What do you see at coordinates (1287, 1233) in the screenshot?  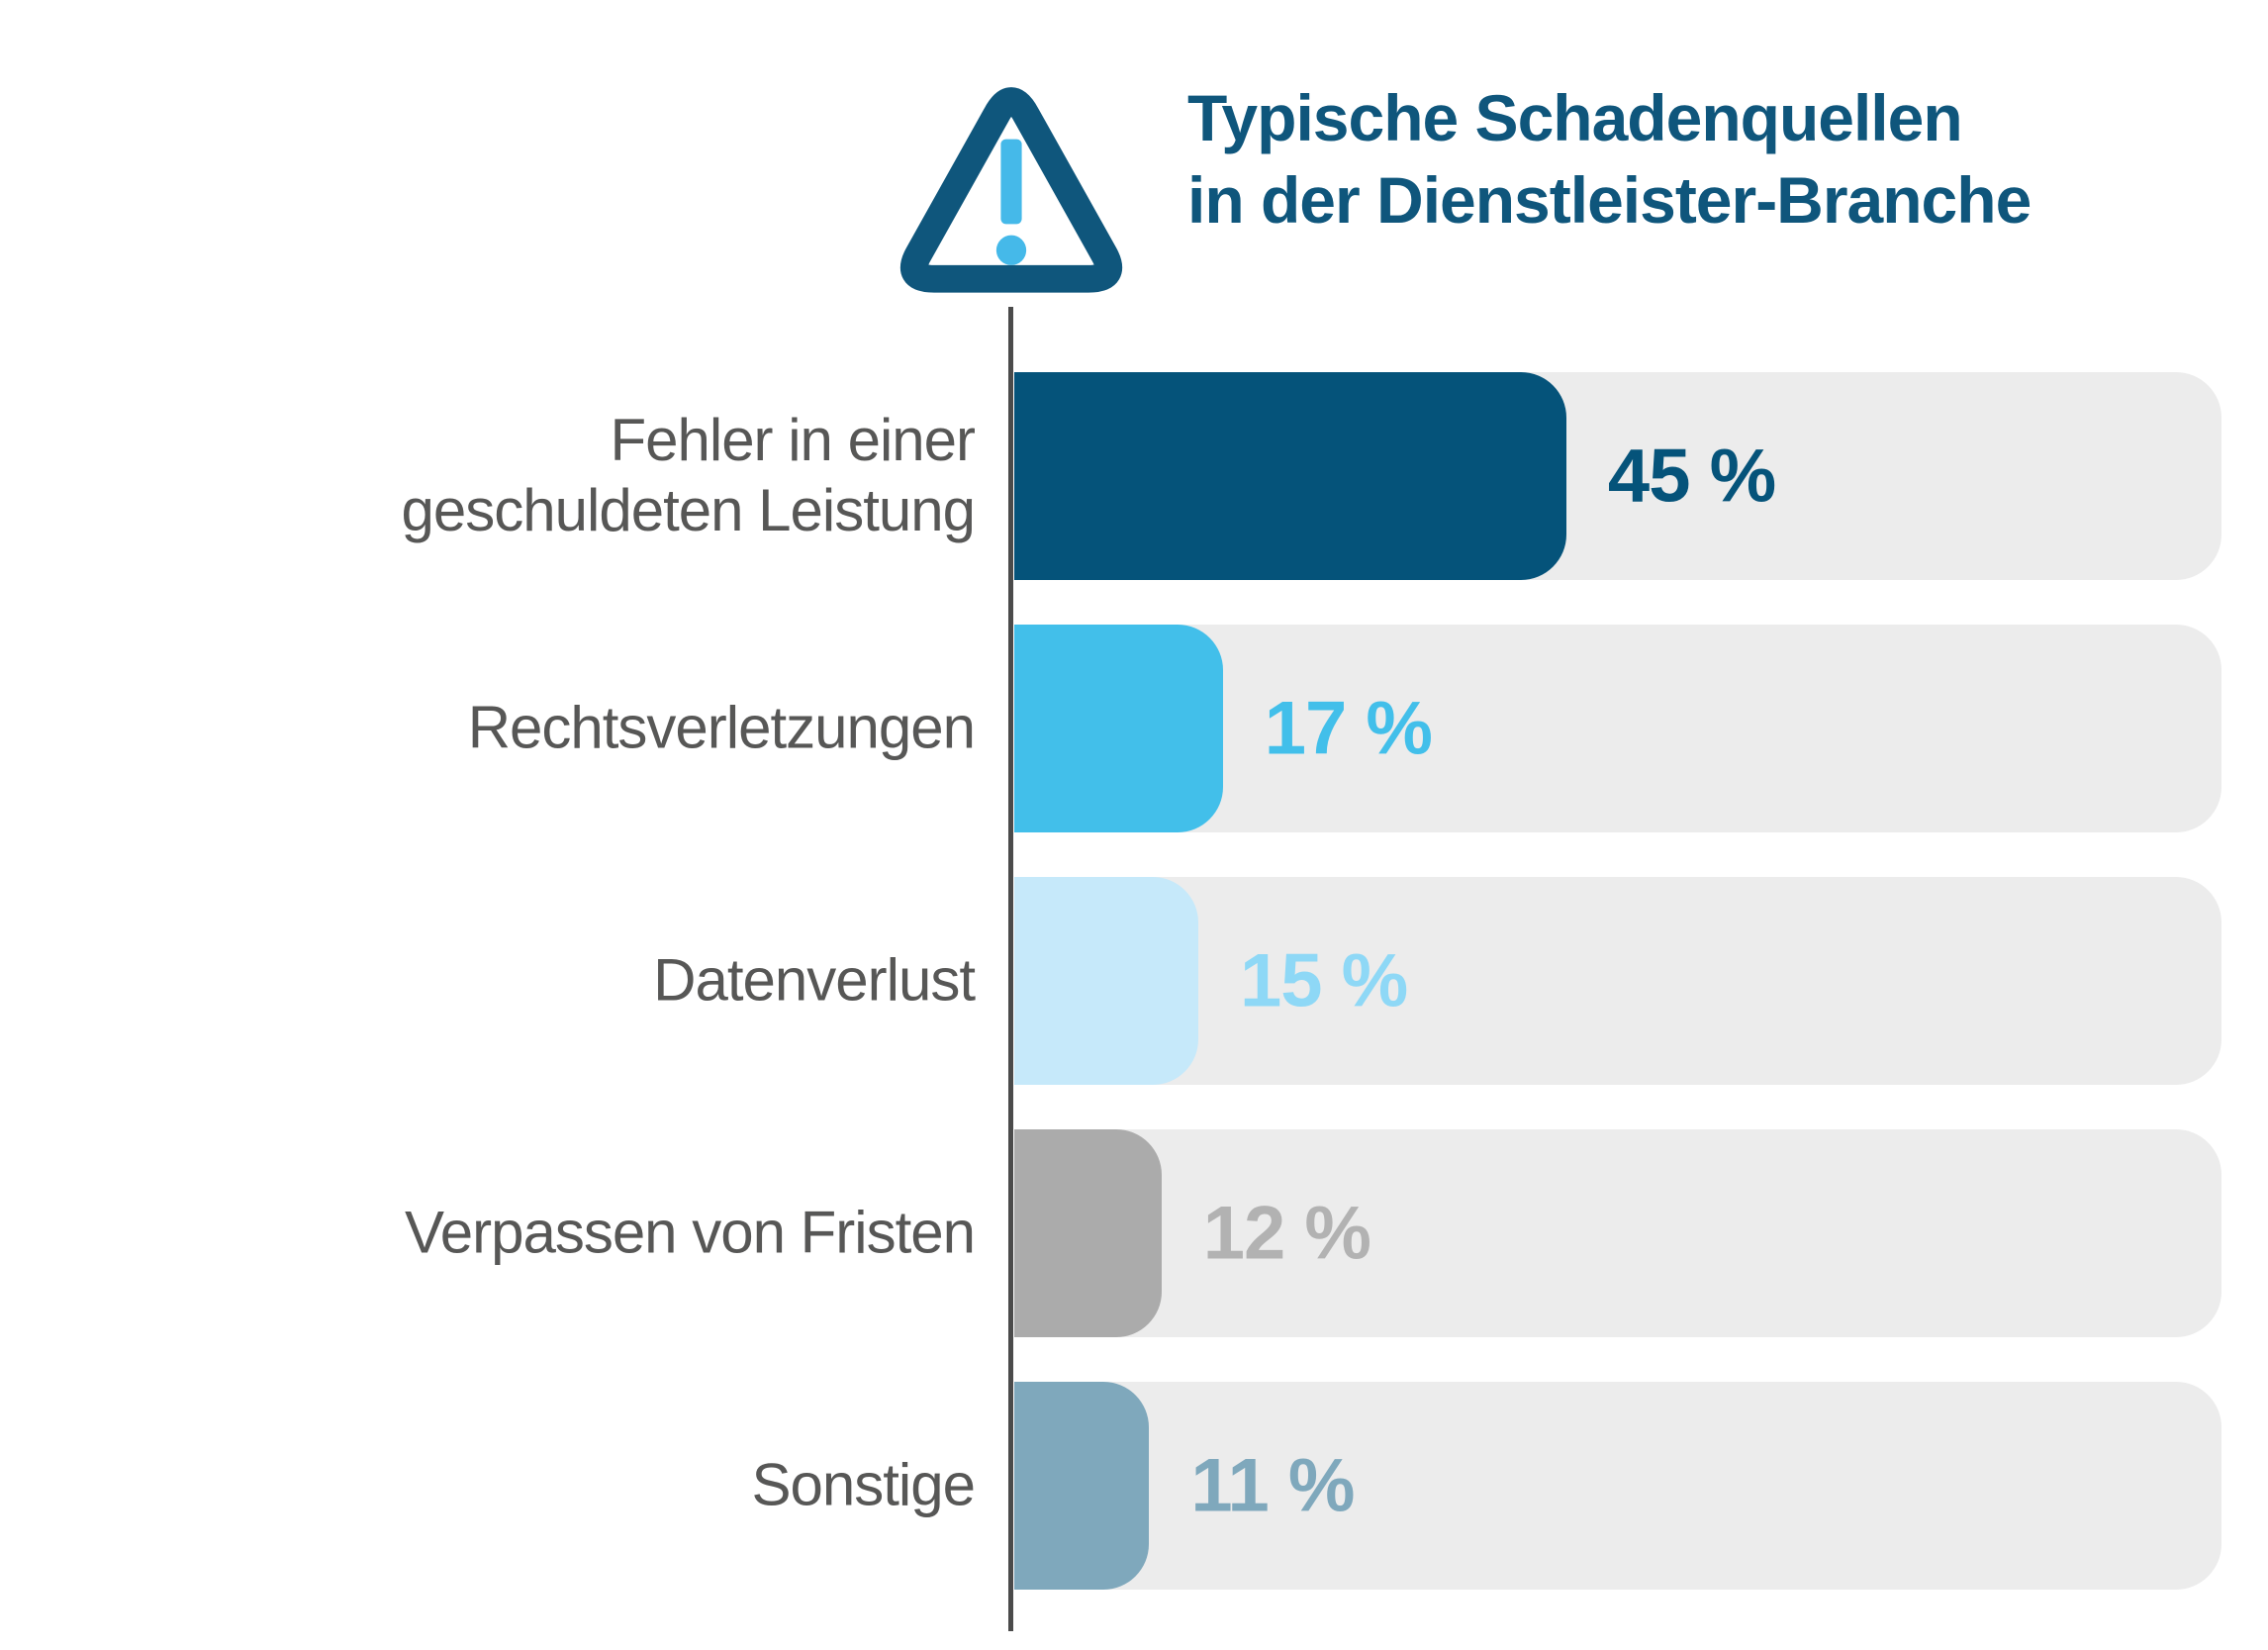 I see `value-label: 12 %` at bounding box center [1287, 1233].